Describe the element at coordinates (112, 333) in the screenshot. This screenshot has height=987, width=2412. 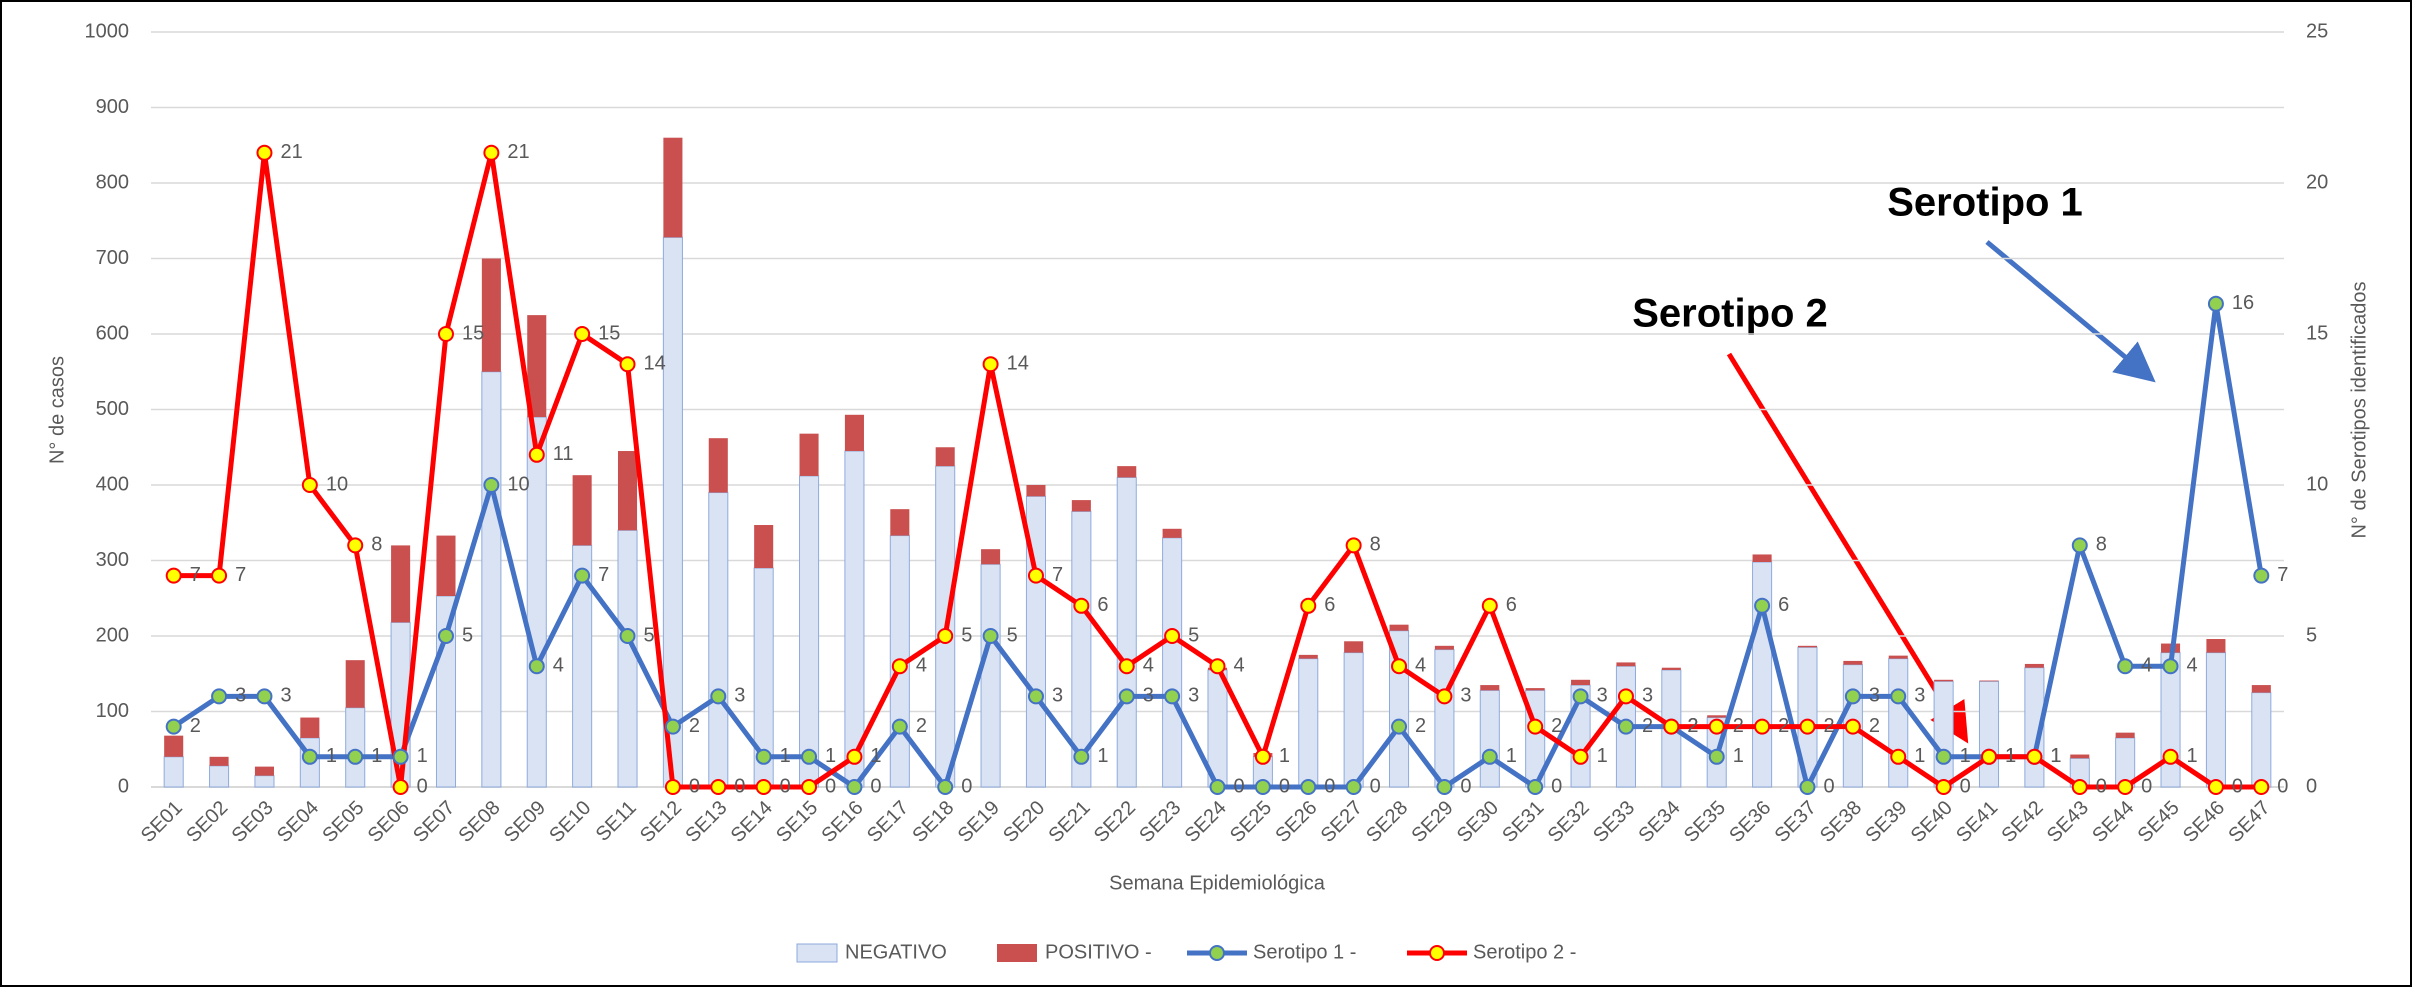
I see `y-tick-label: 600` at that location.